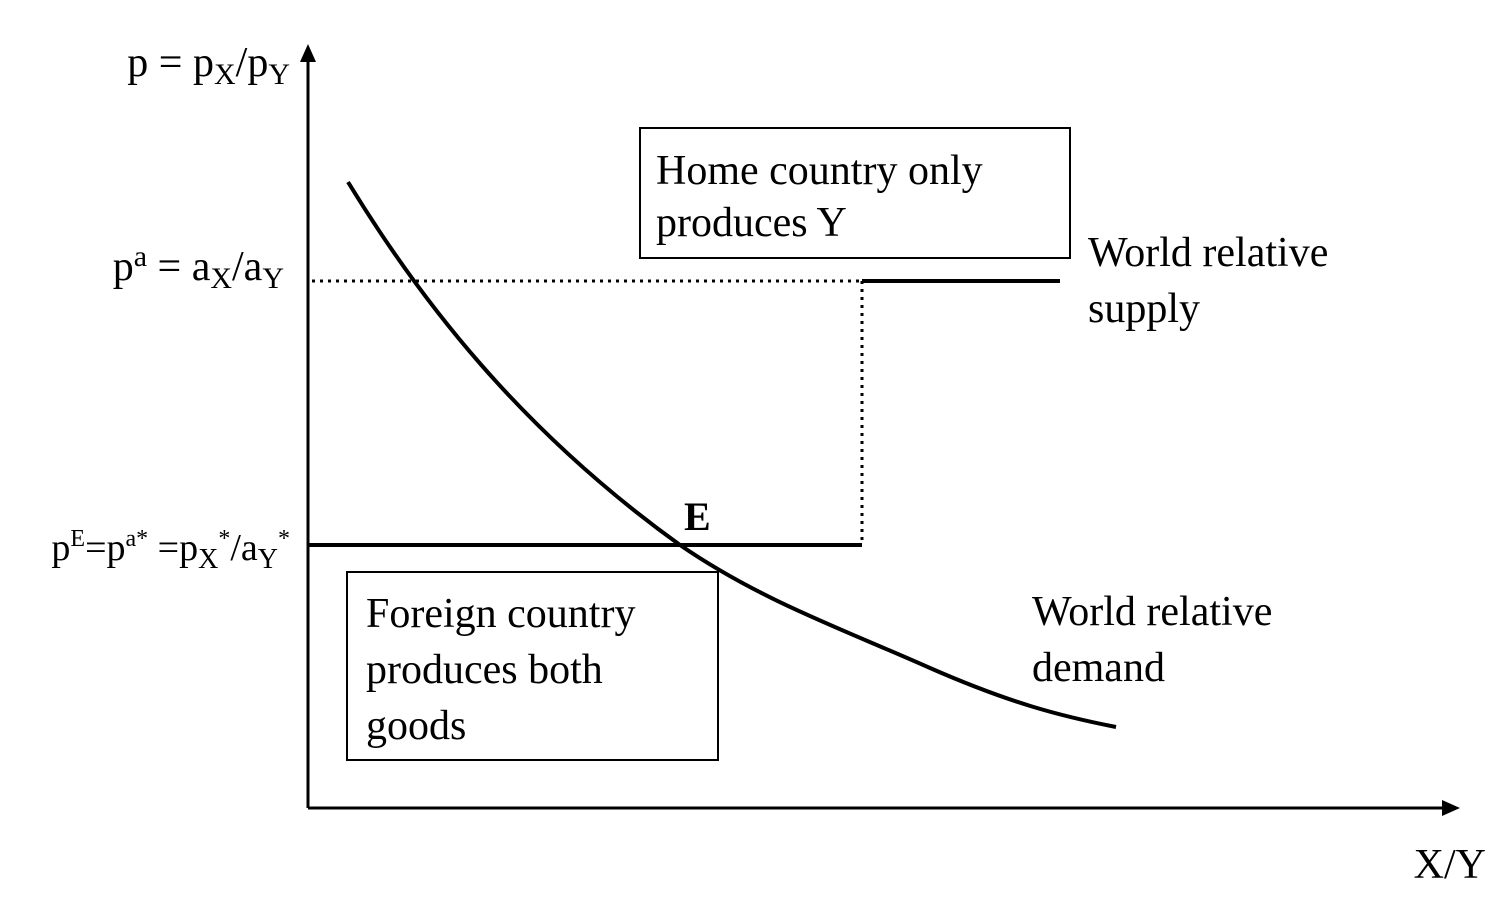 The image size is (1500, 909). What do you see at coordinates (1451, 808) in the screenshot?
I see `x-axis-arrowhead` at bounding box center [1451, 808].